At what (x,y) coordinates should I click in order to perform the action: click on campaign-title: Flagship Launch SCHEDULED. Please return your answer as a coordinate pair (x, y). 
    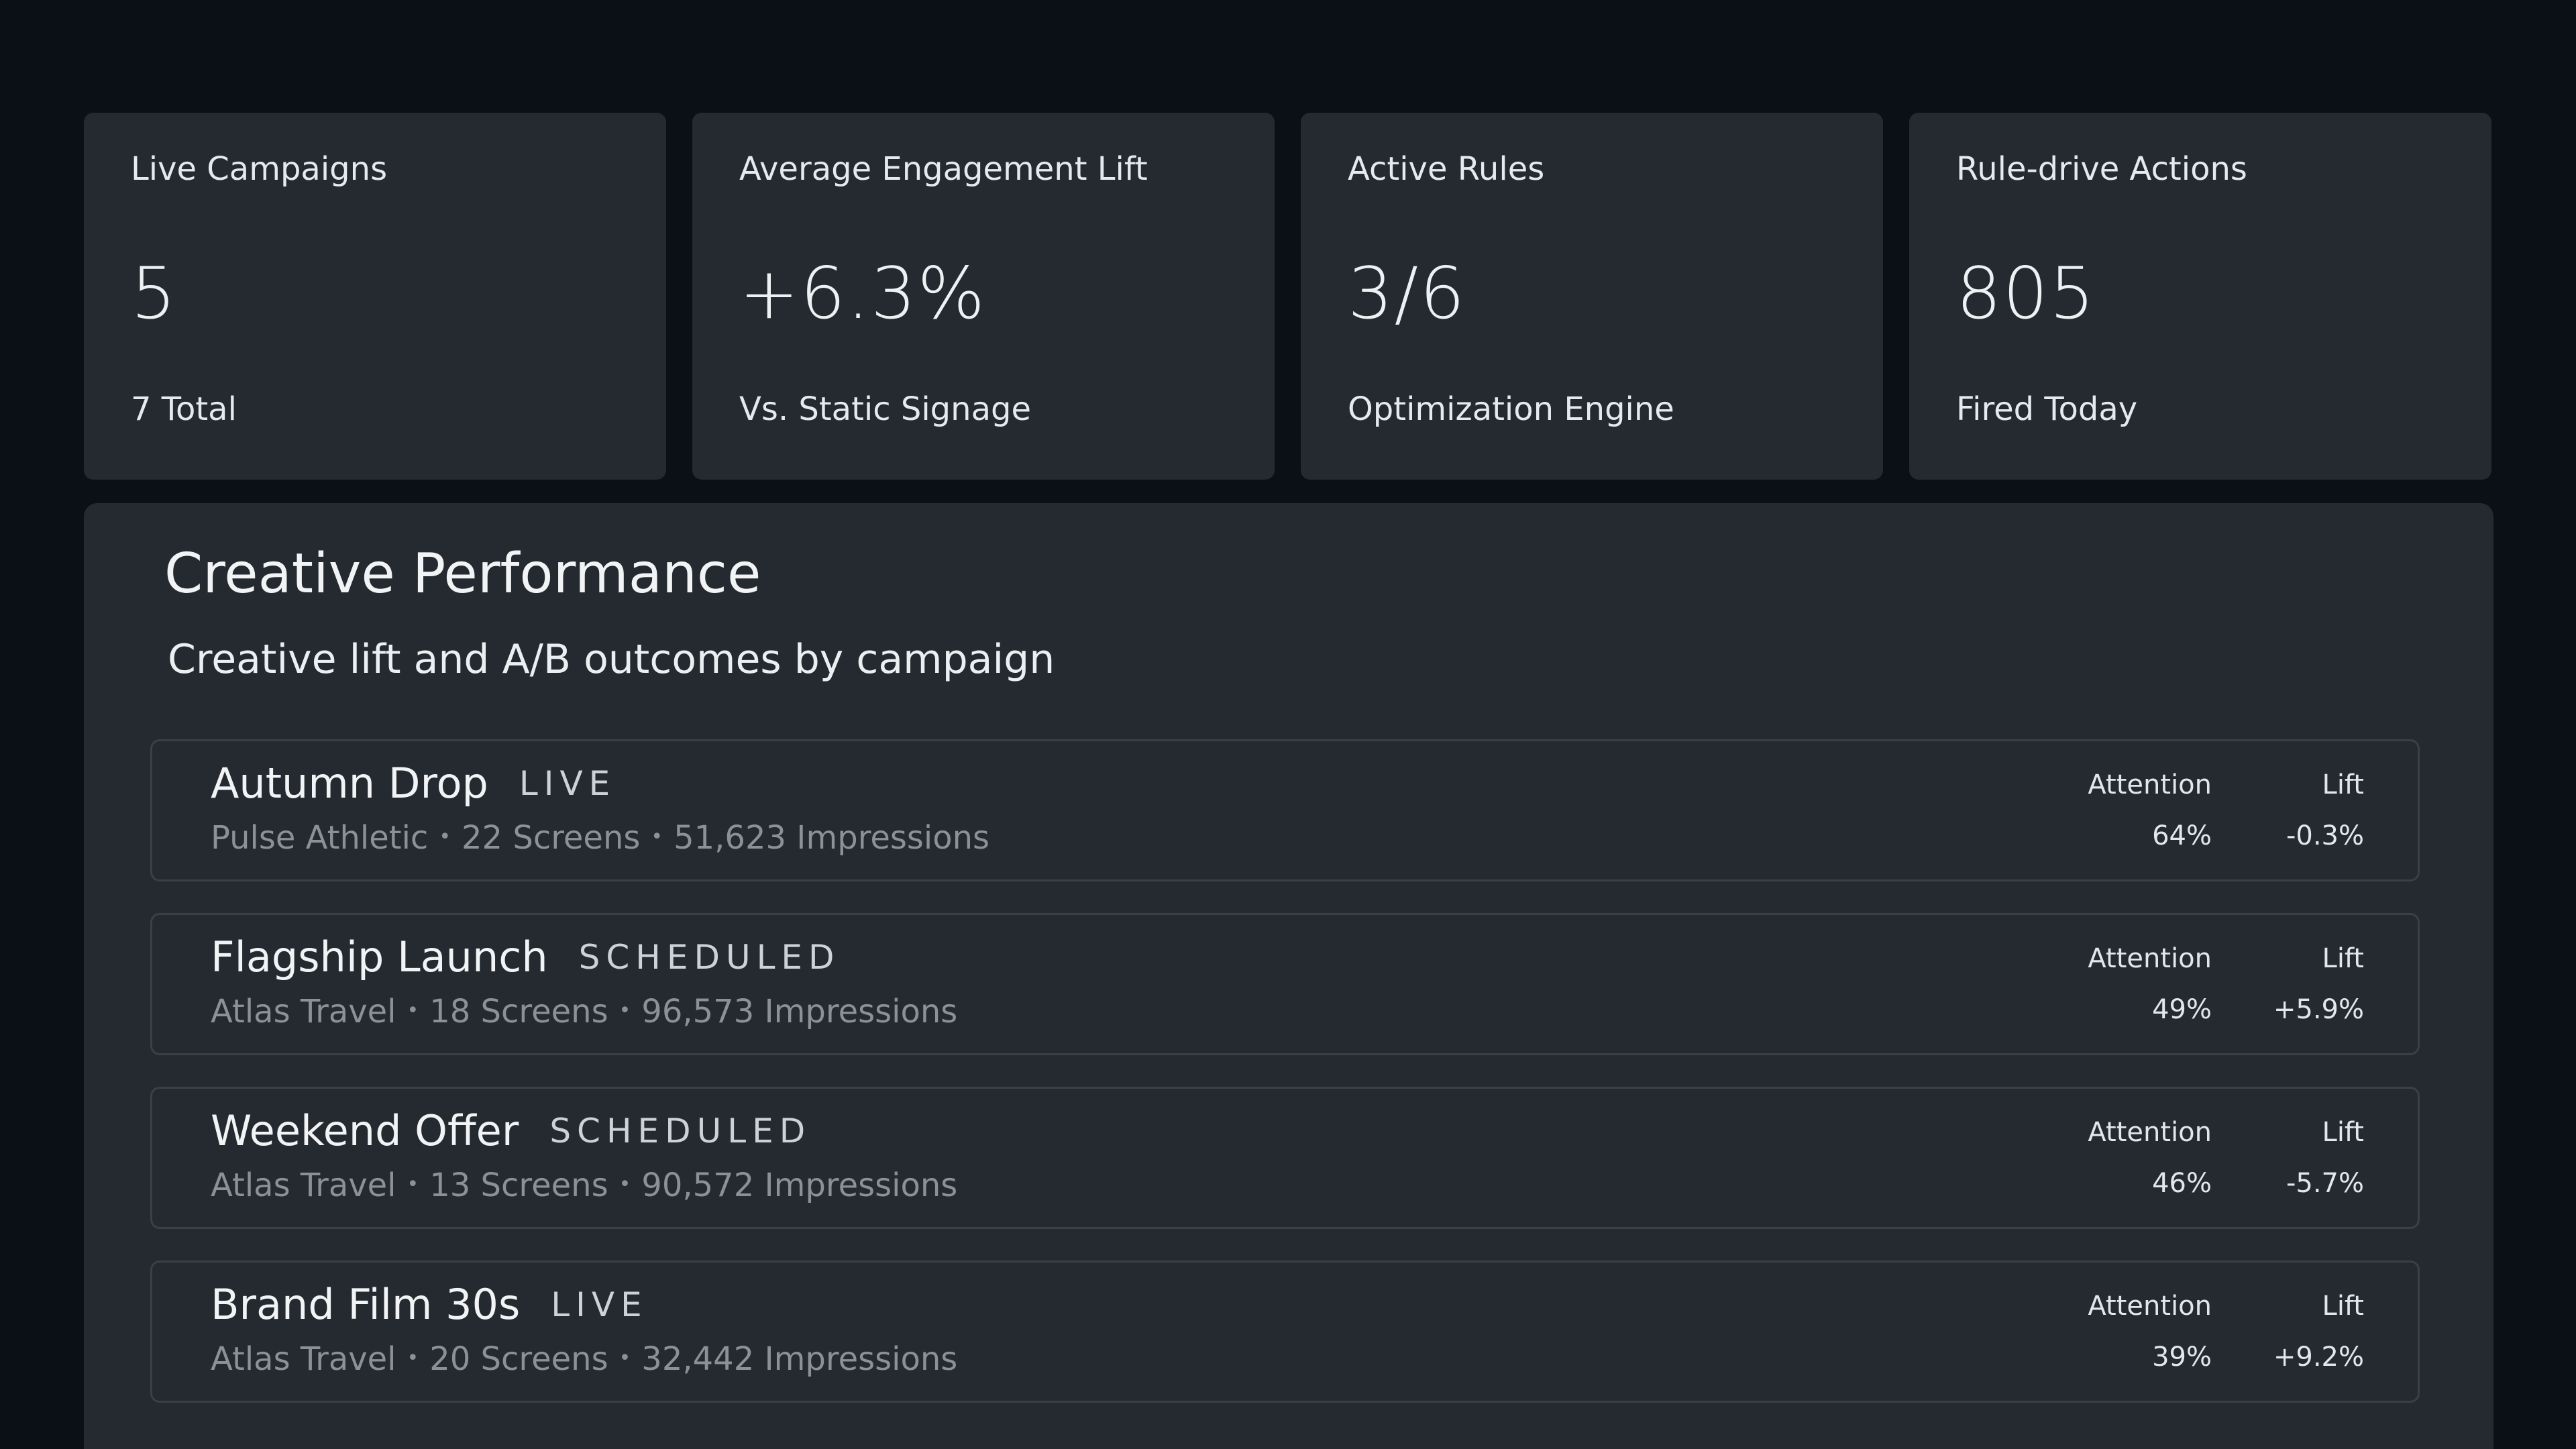
    Looking at the image, I should click on (526, 956).